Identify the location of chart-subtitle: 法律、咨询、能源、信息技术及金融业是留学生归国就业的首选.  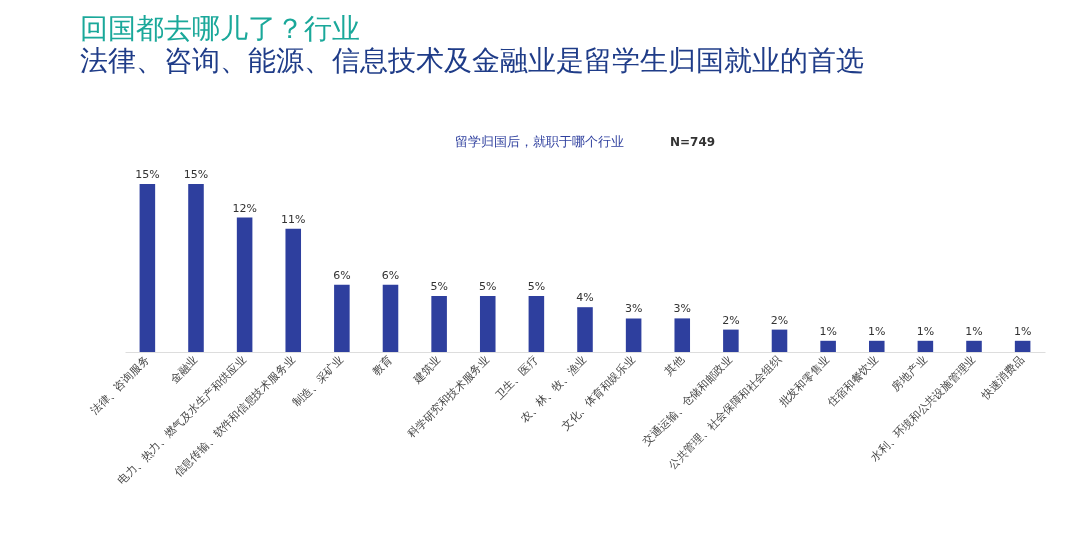
(472, 60).